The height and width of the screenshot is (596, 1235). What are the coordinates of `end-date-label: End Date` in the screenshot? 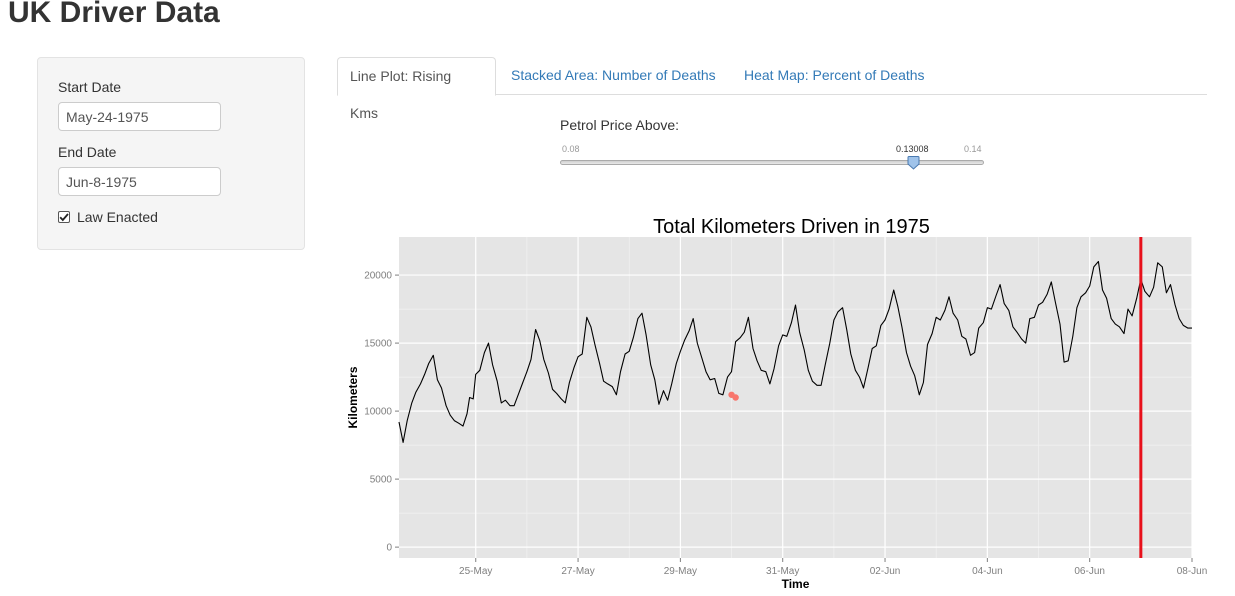 It's located at (87, 152).